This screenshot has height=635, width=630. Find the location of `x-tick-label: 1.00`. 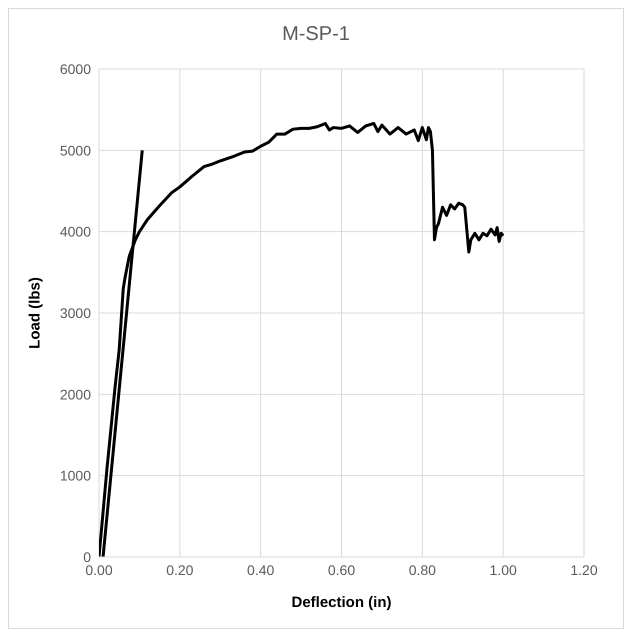

x-tick-label: 1.00 is located at coordinates (504, 570).